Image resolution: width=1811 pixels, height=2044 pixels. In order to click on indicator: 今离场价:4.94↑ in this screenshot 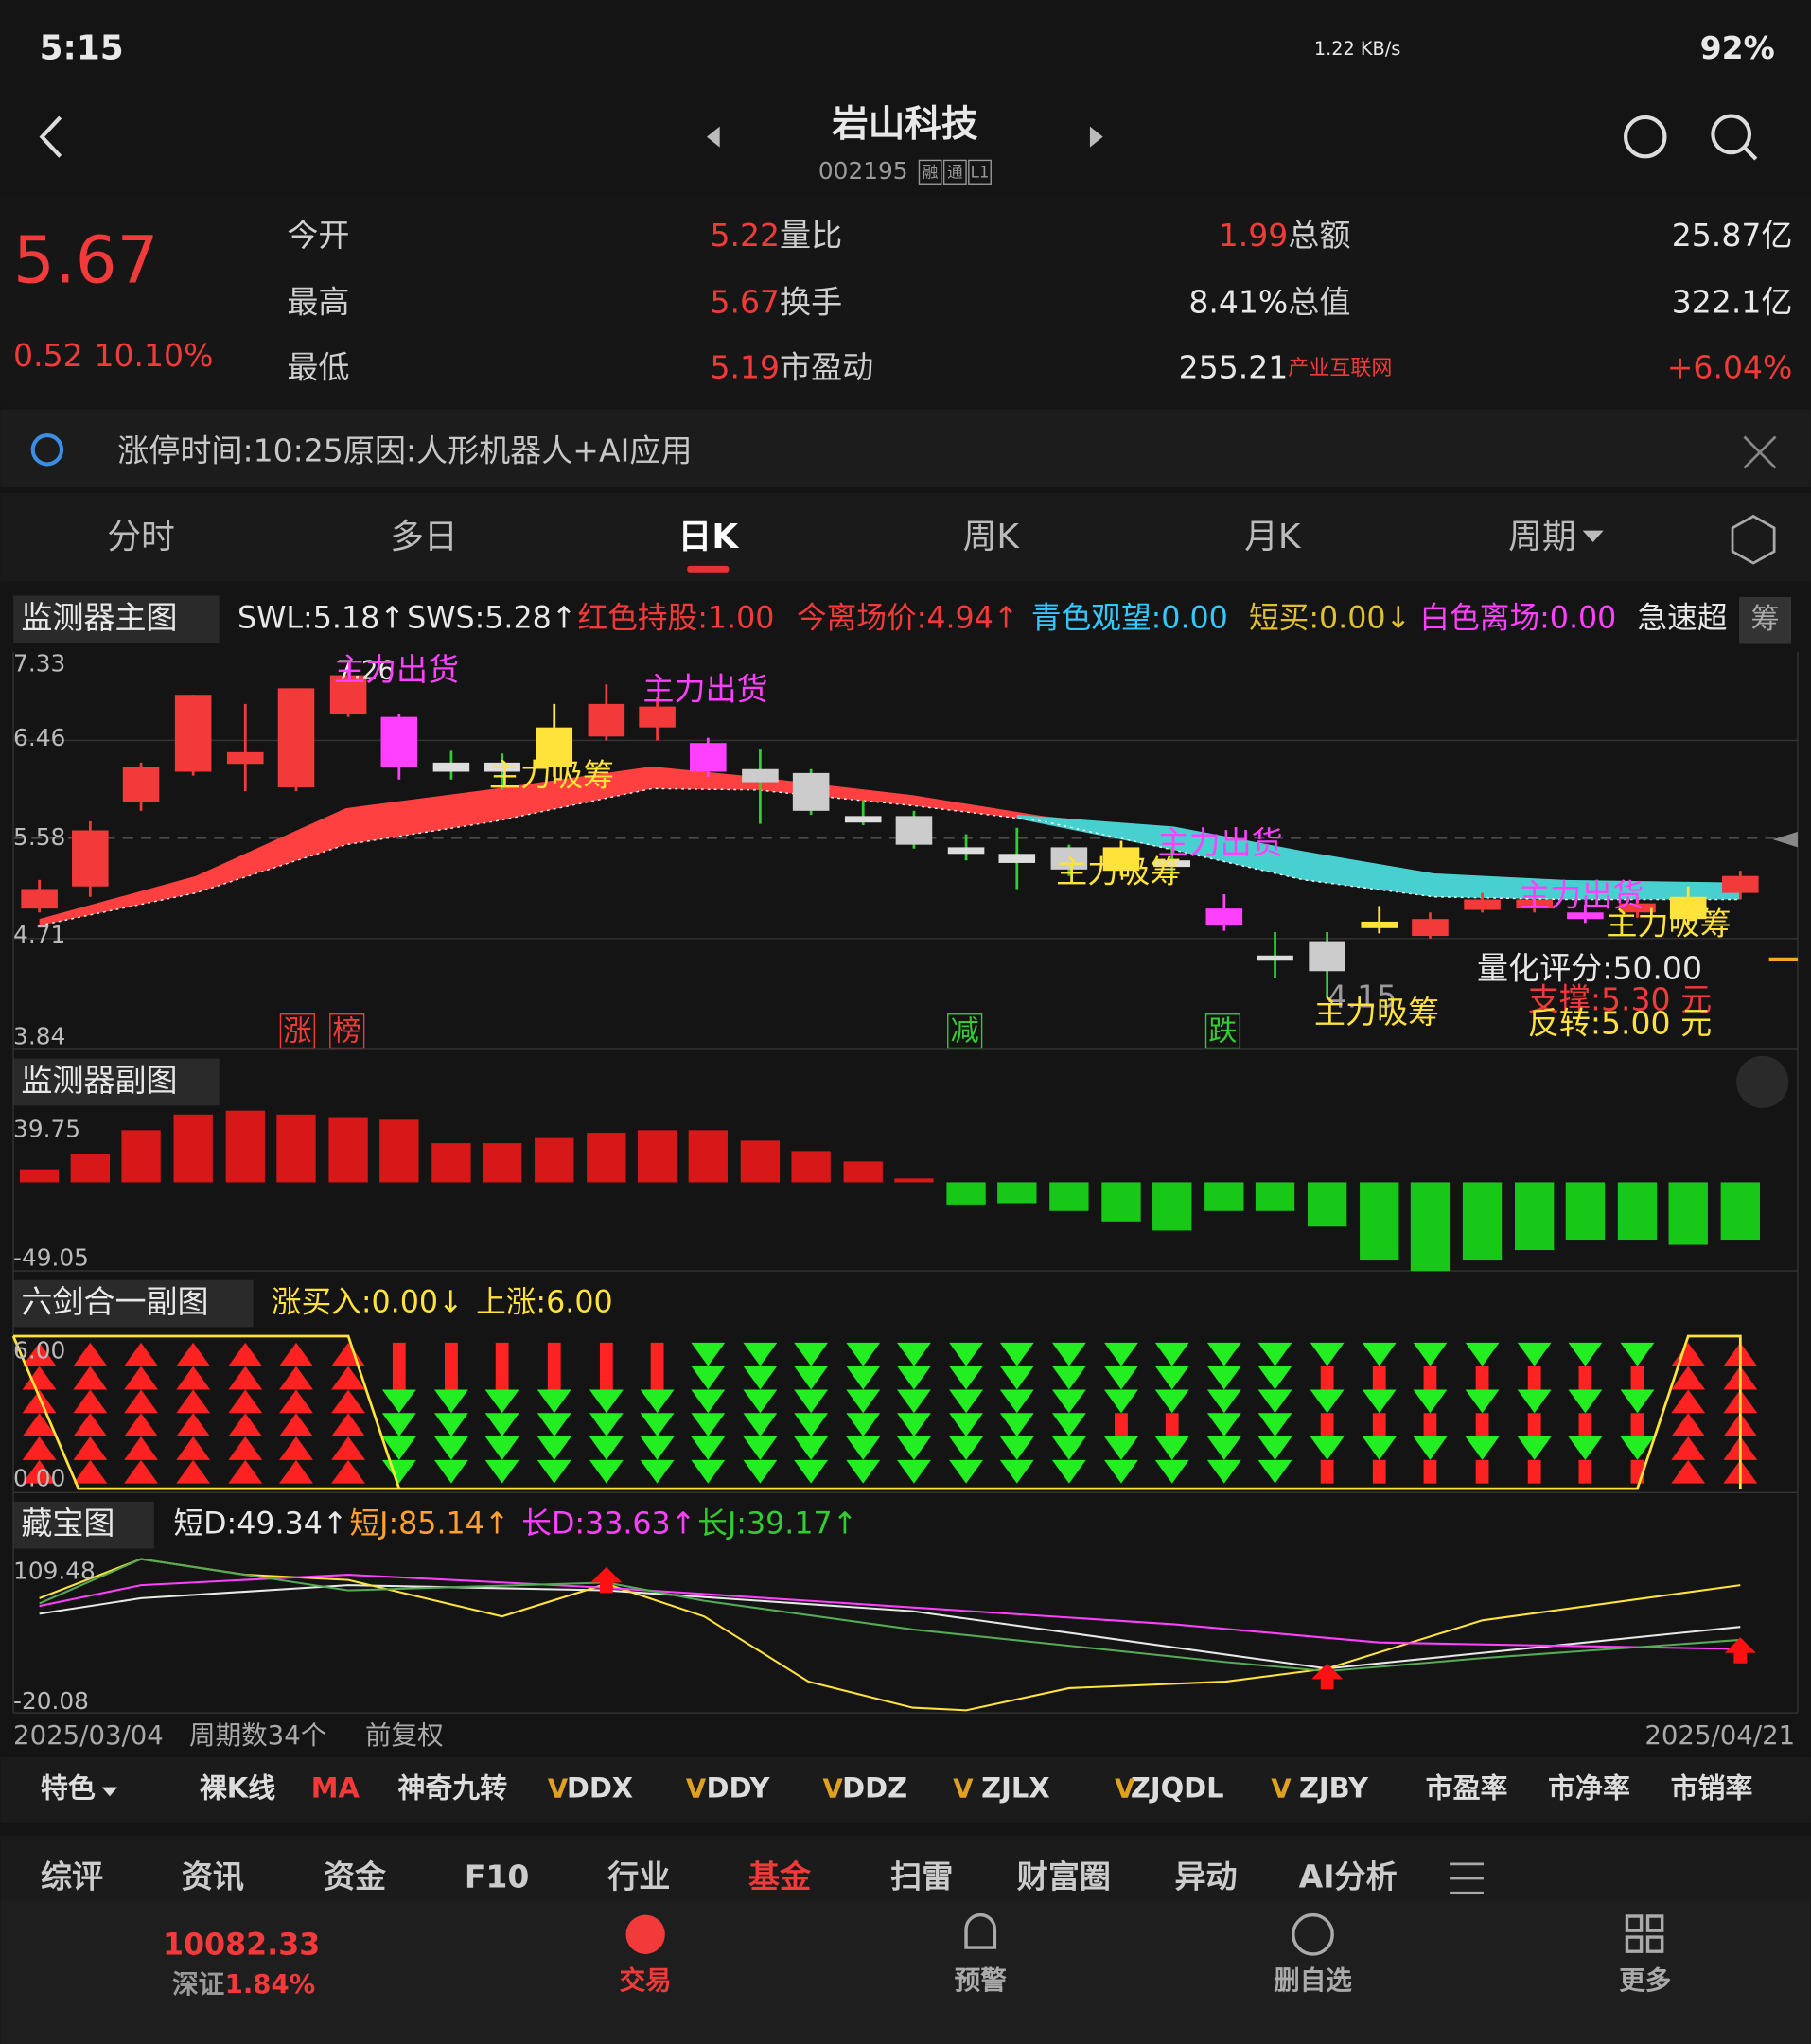, I will do `click(907, 618)`.